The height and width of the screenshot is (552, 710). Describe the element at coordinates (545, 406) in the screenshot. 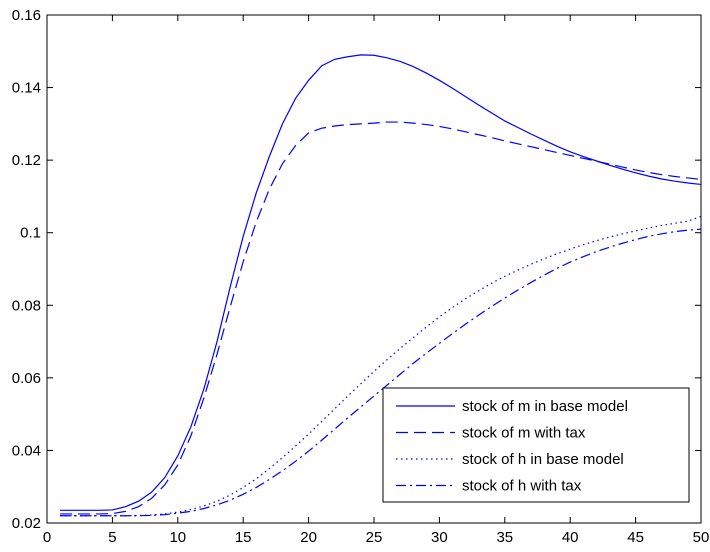

I see `legend-label: stock of m in base model` at that location.